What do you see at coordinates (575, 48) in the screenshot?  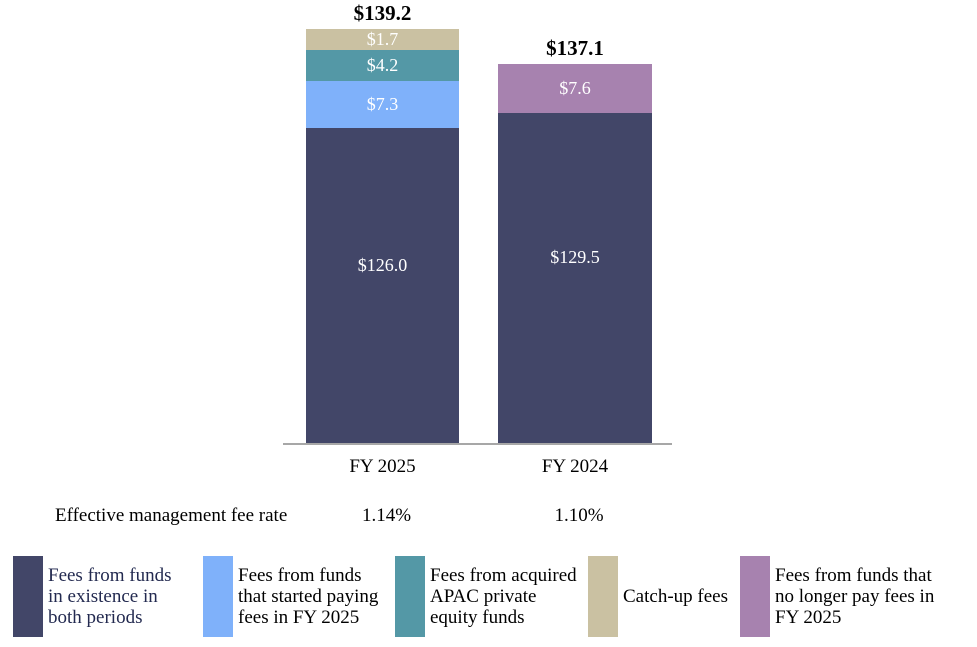 I see `total-label-fy-2024: $137.1` at bounding box center [575, 48].